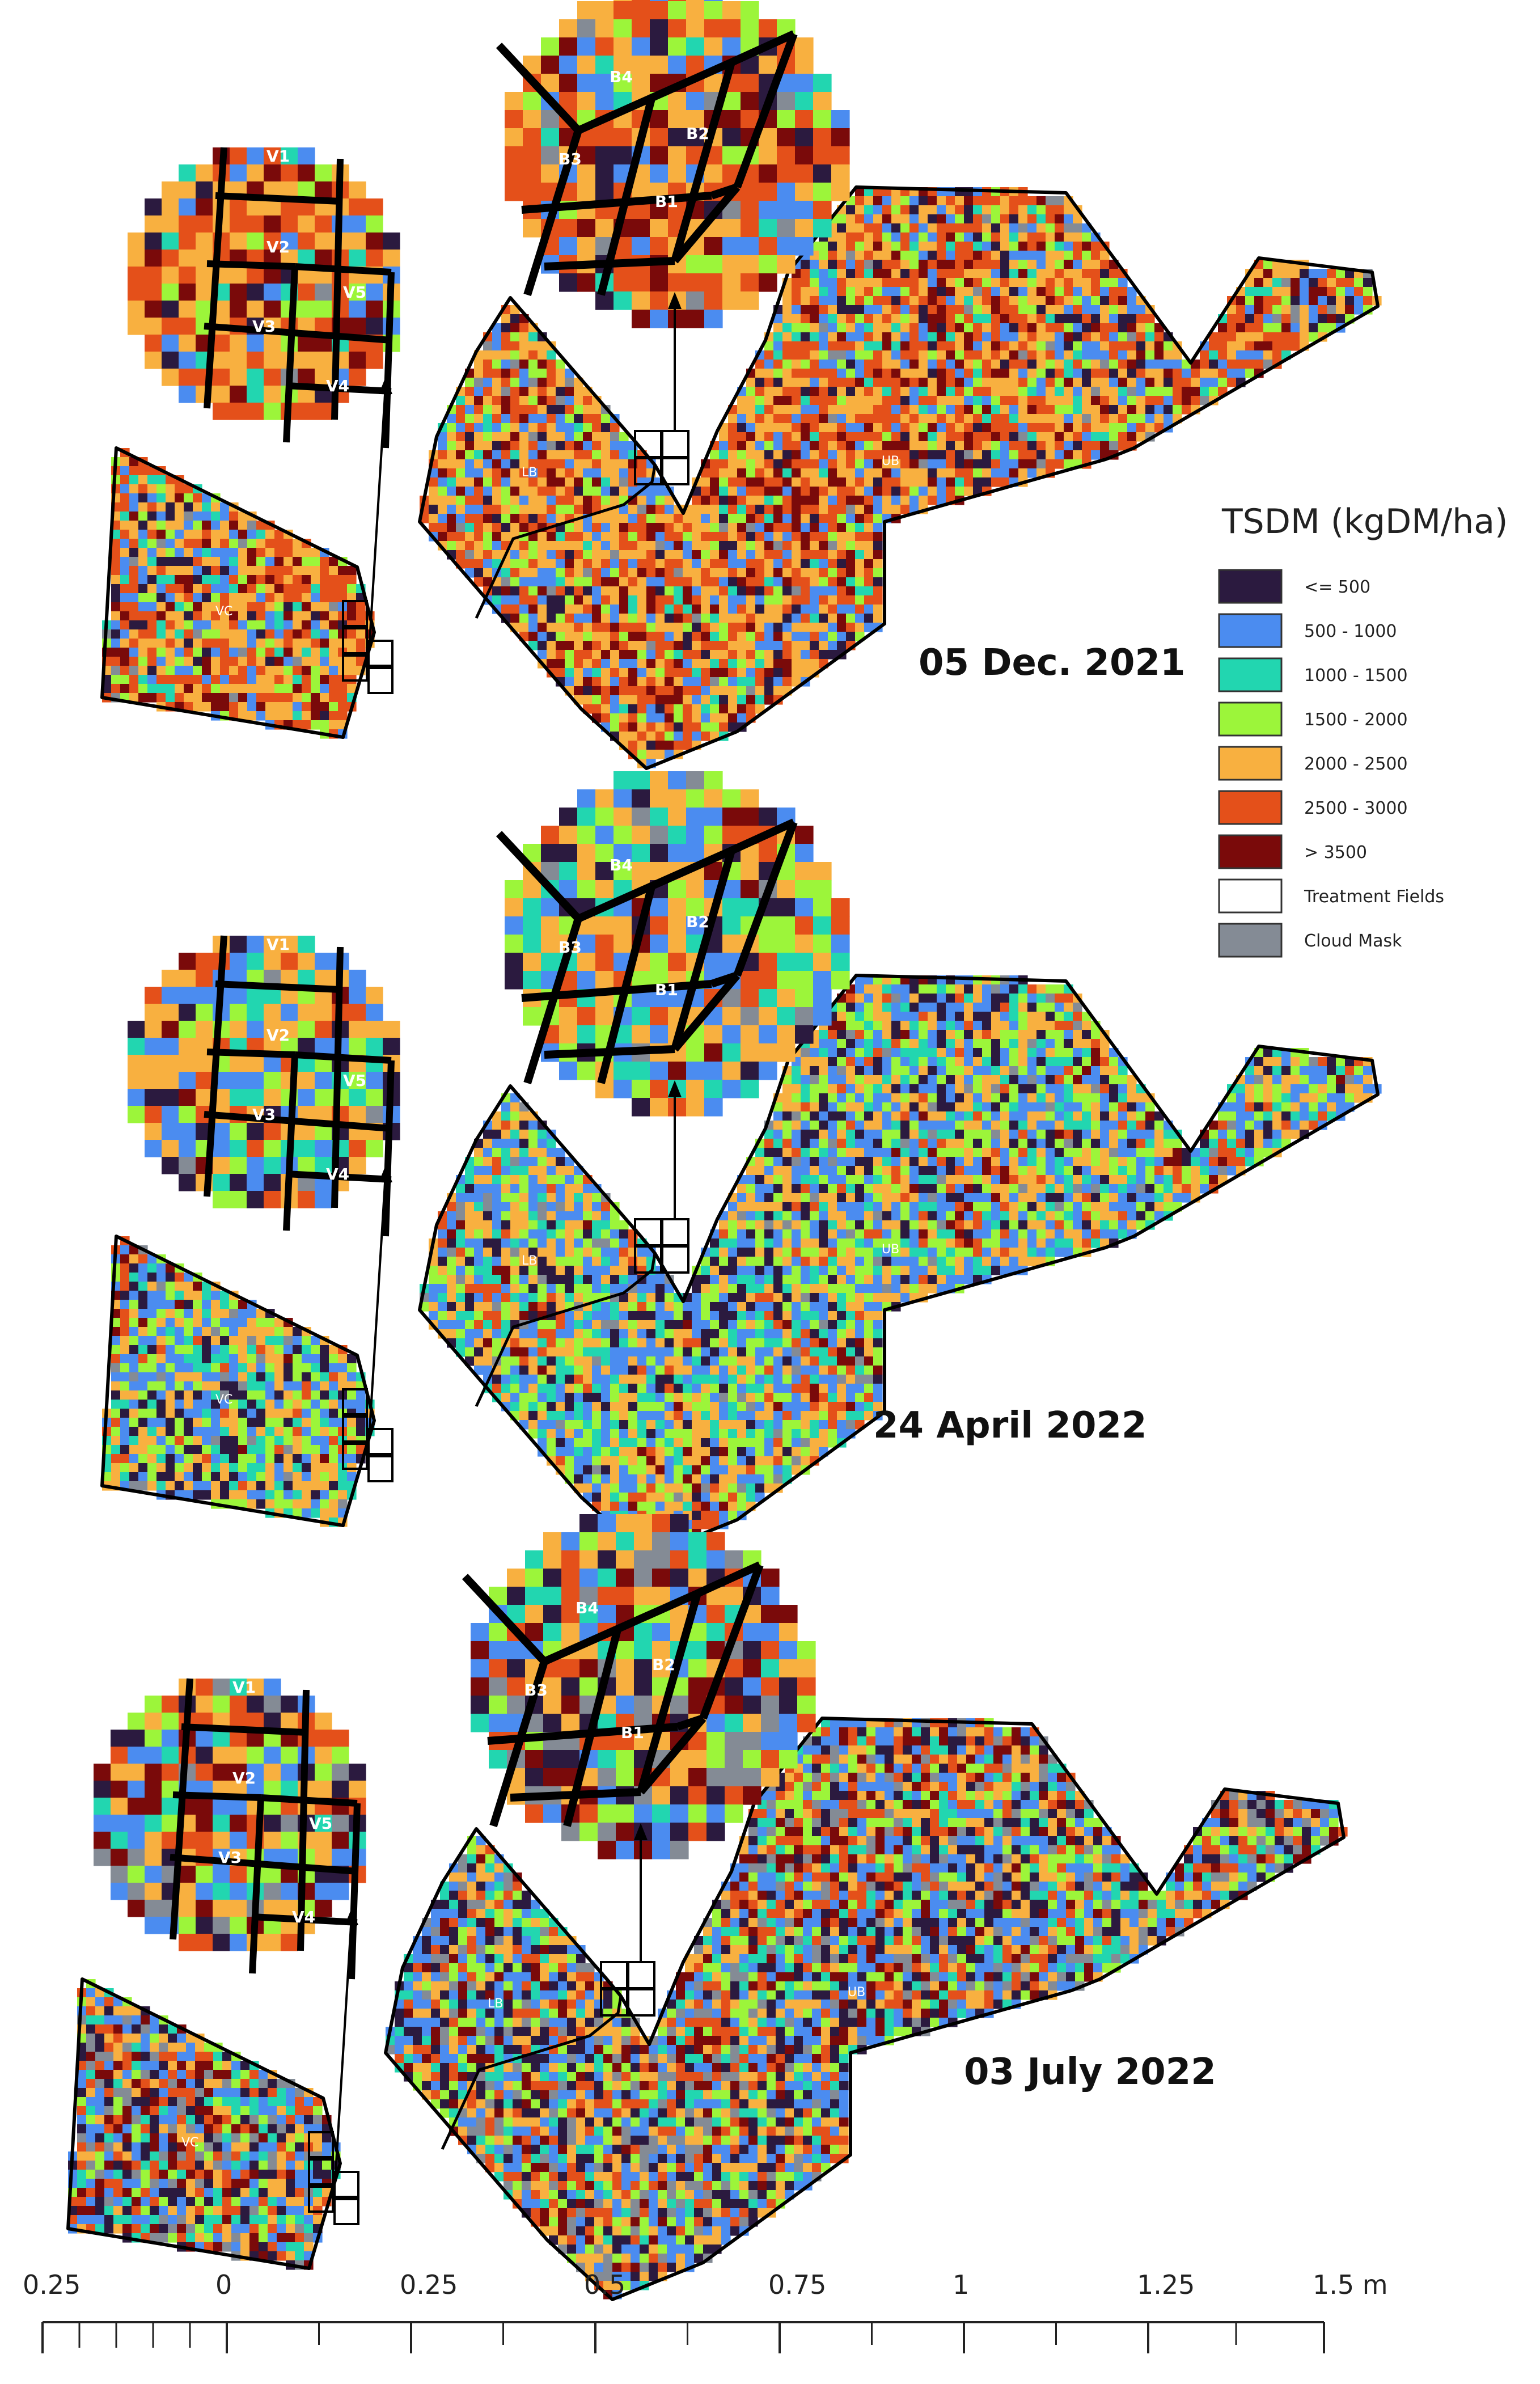  I want to click on legend-label: 2500 - 3000, so click(1356, 808).